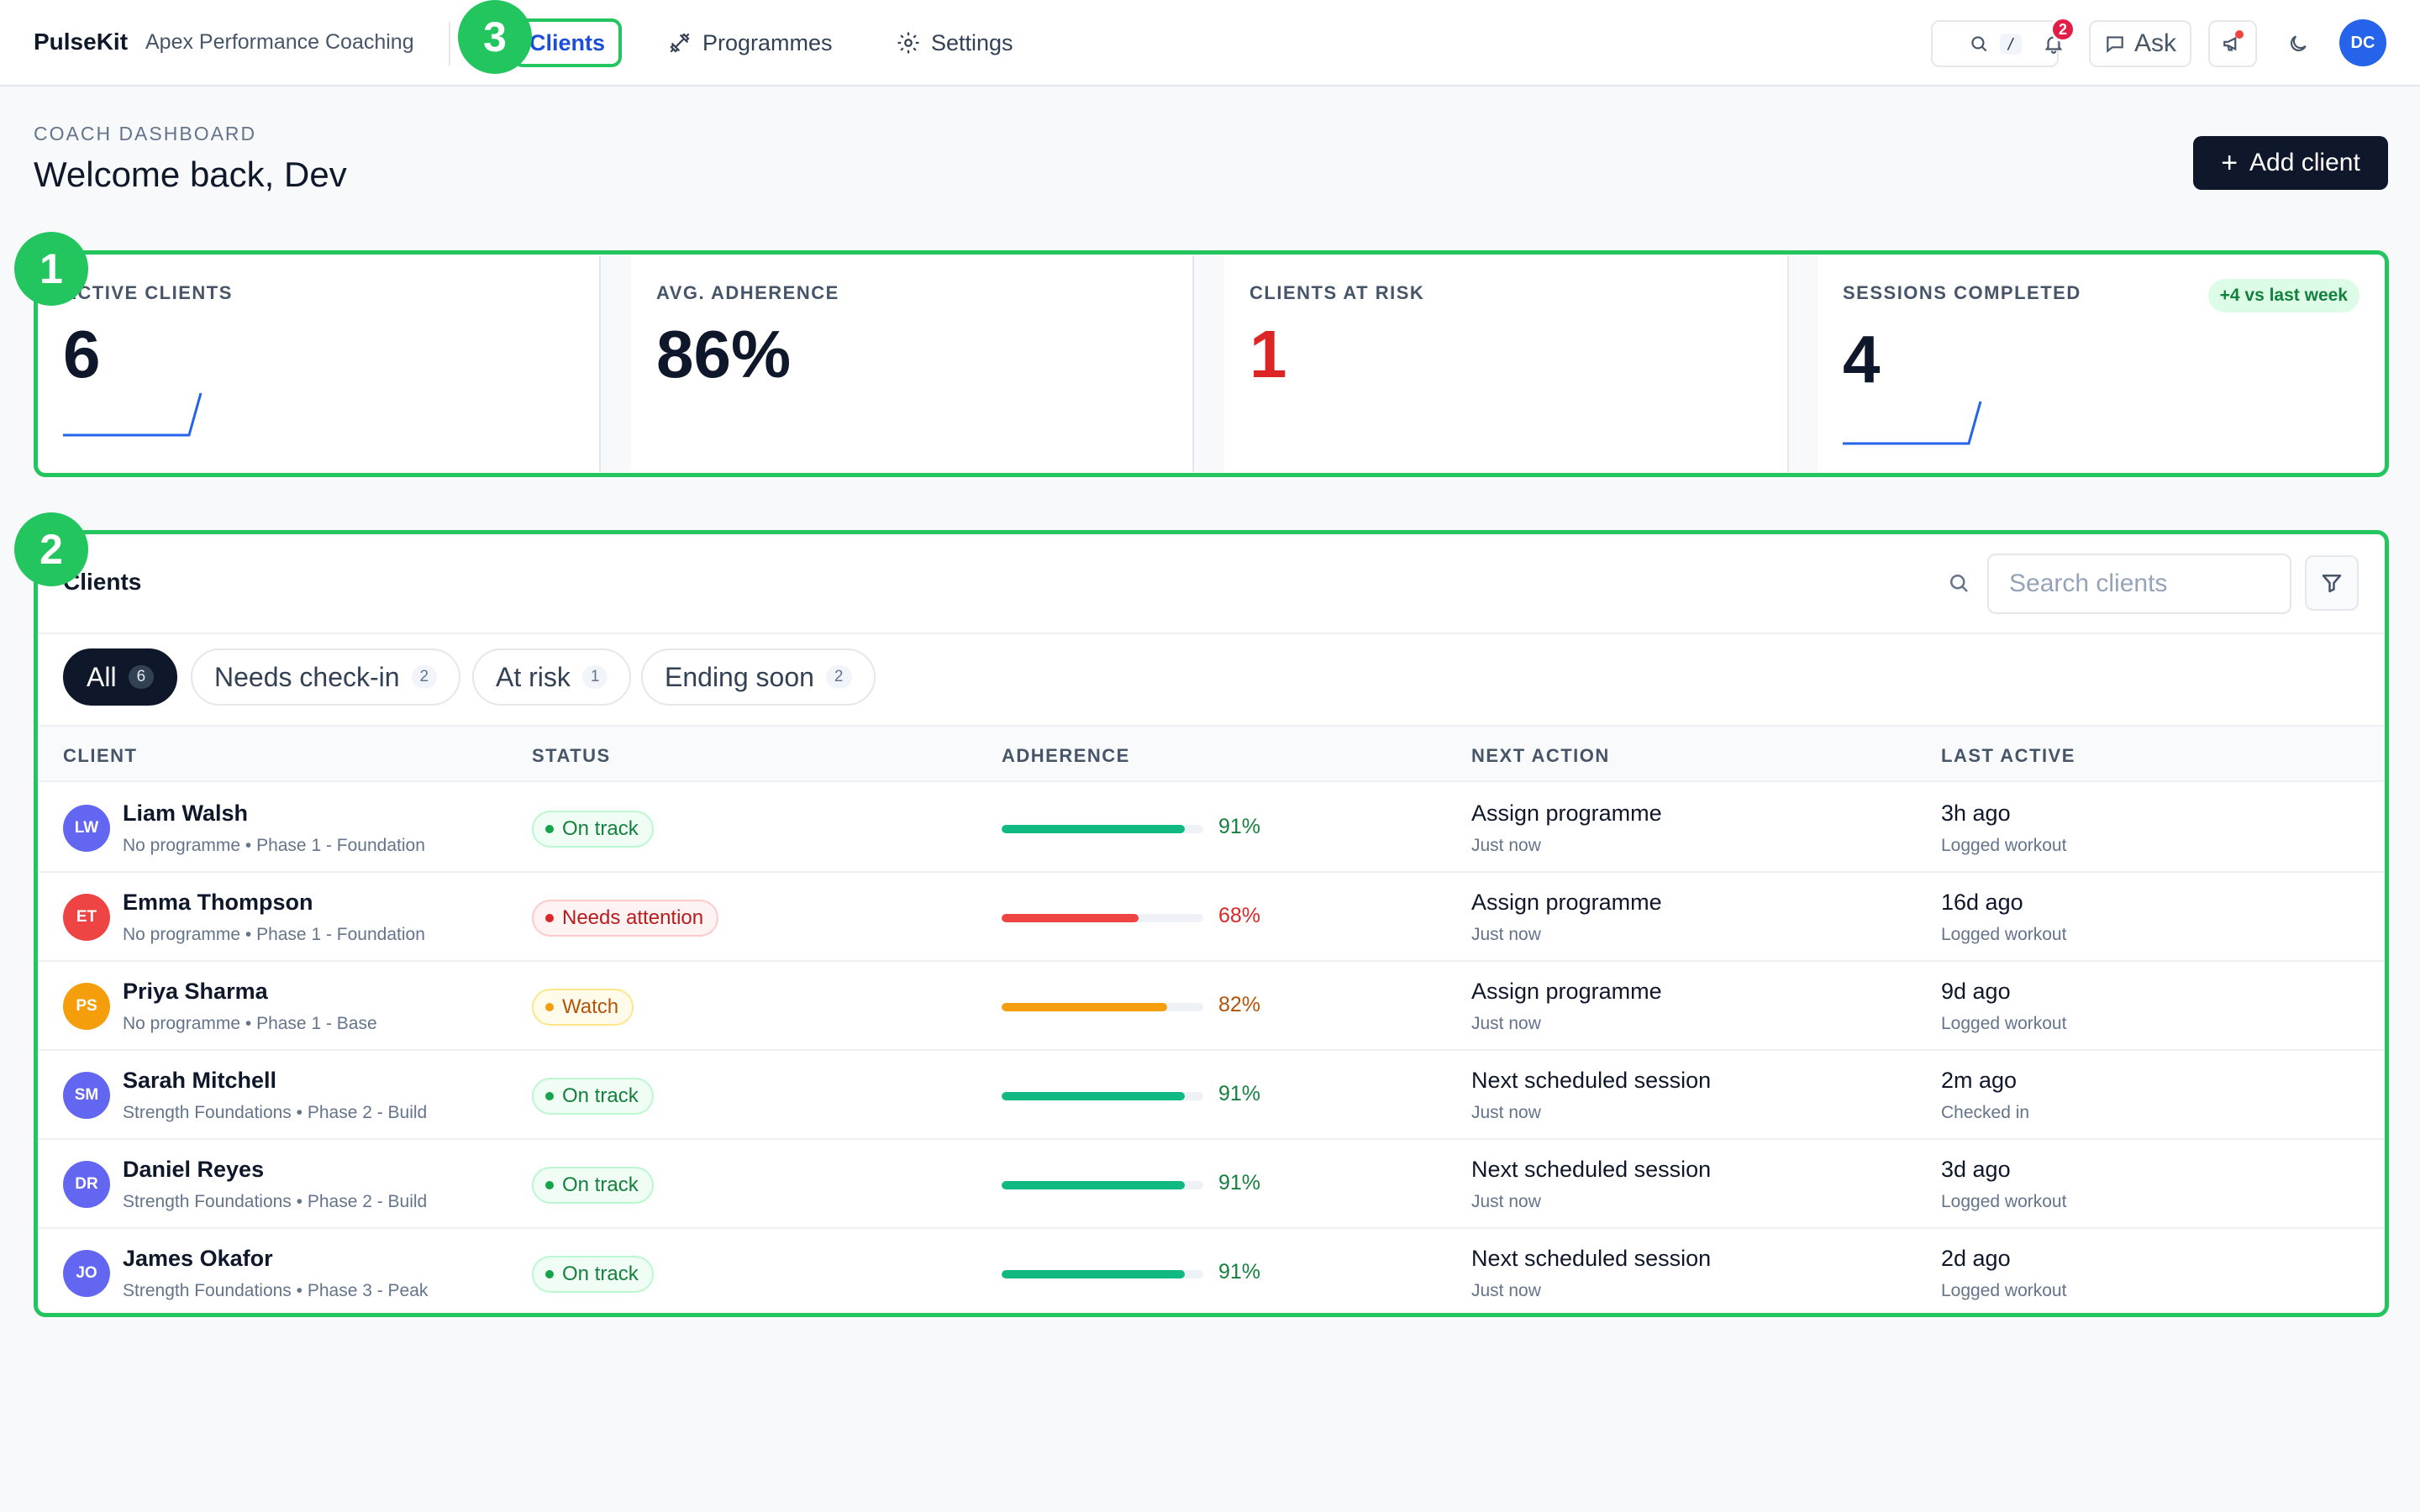 The image size is (2420, 1512). What do you see at coordinates (307, 676) in the screenshot?
I see `chip-label: Needs check-in` at bounding box center [307, 676].